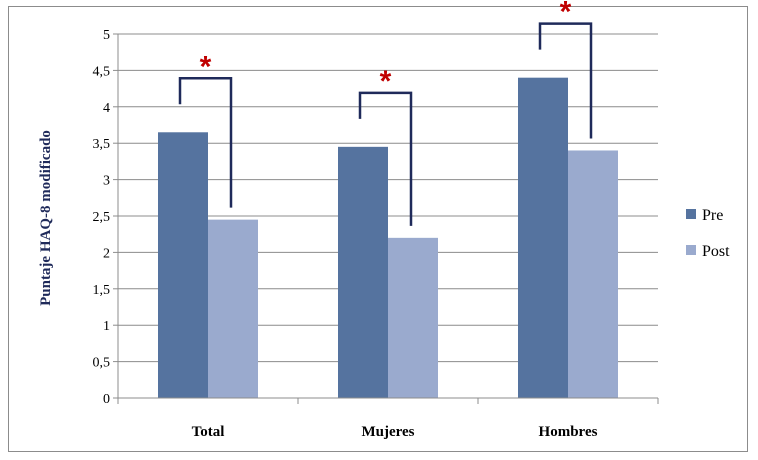  Describe the element at coordinates (106, 253) in the screenshot. I see `y-tick-label: 2` at that location.